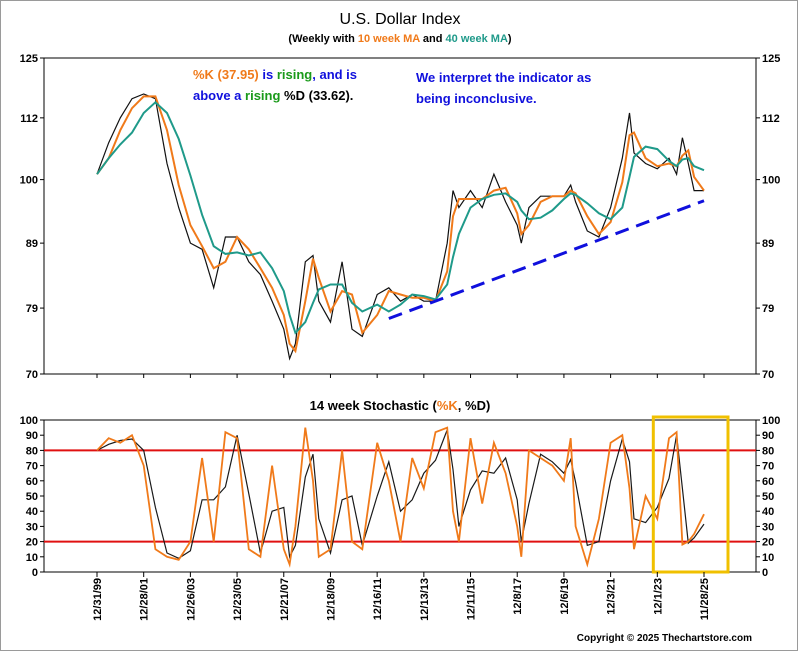  Describe the element at coordinates (461, 405) in the screenshot. I see `stoch-title-sep: ,` at that location.